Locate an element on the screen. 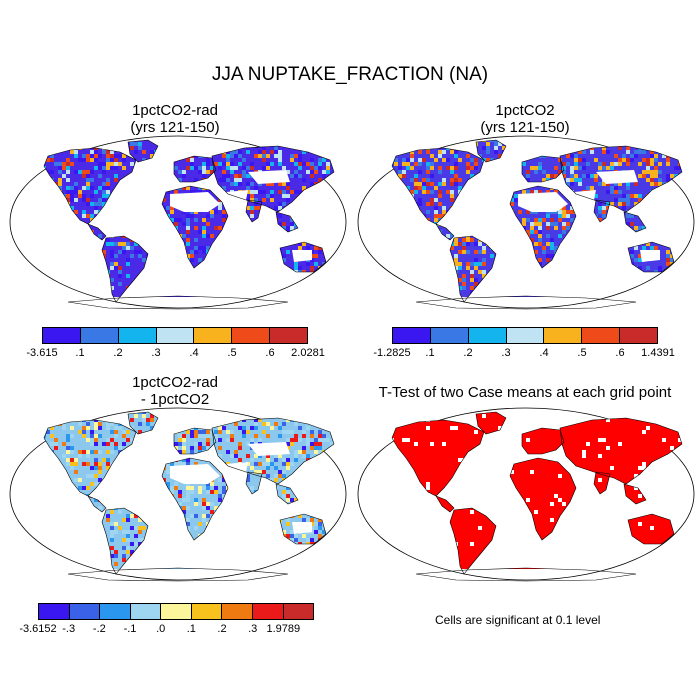 The image size is (700, 700). panel-2-title-line1: 1pctCO2 is located at coordinates (525, 110).